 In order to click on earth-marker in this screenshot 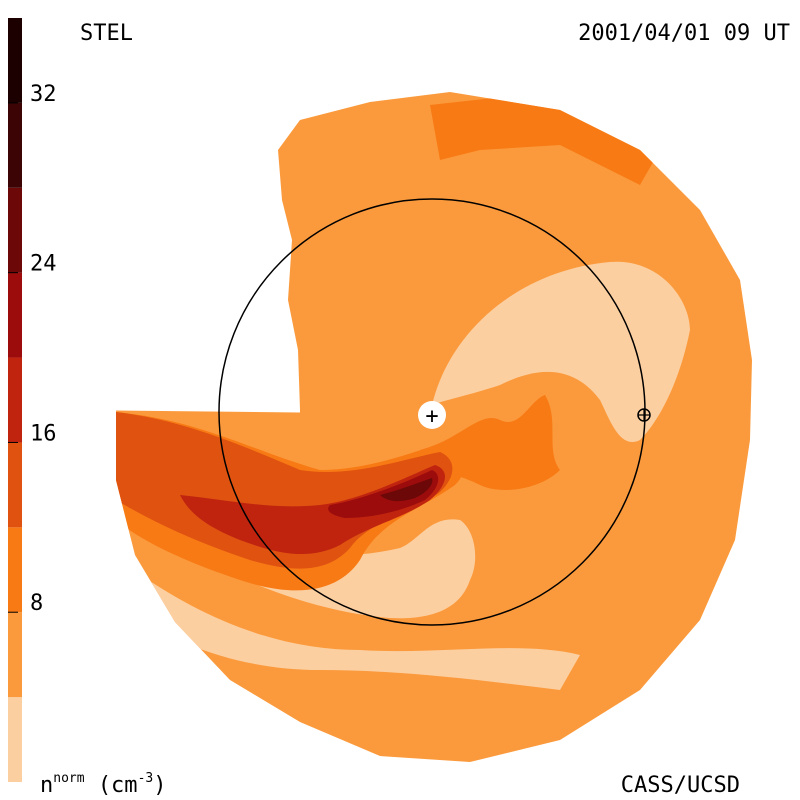, I will do `click(644, 415)`.